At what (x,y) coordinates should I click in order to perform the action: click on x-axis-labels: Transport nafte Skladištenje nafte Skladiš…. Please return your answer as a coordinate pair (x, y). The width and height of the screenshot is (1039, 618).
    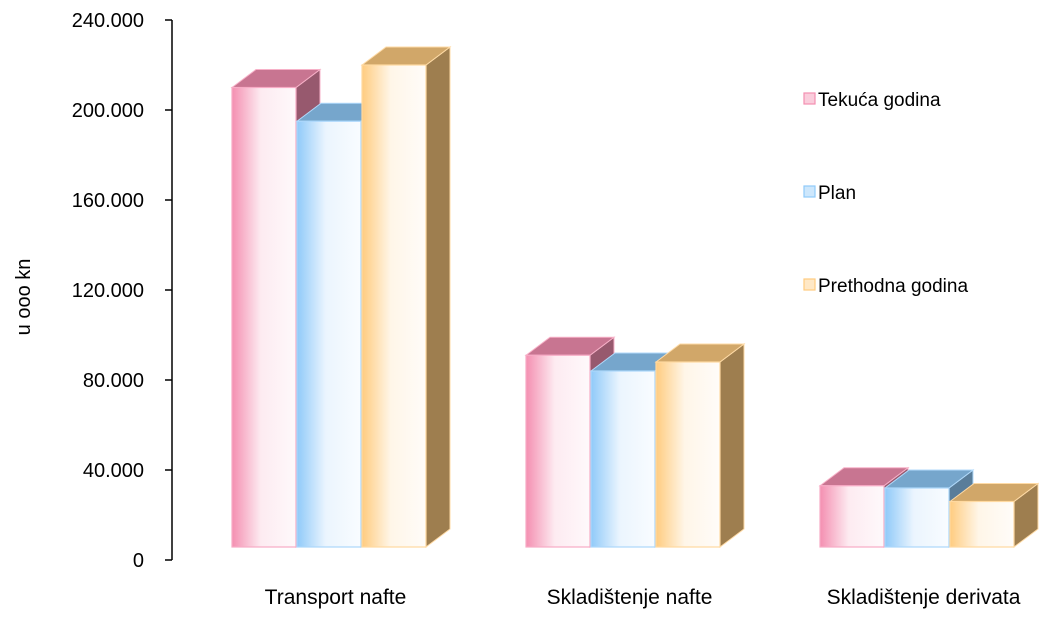
    Looking at the image, I should click on (643, 597).